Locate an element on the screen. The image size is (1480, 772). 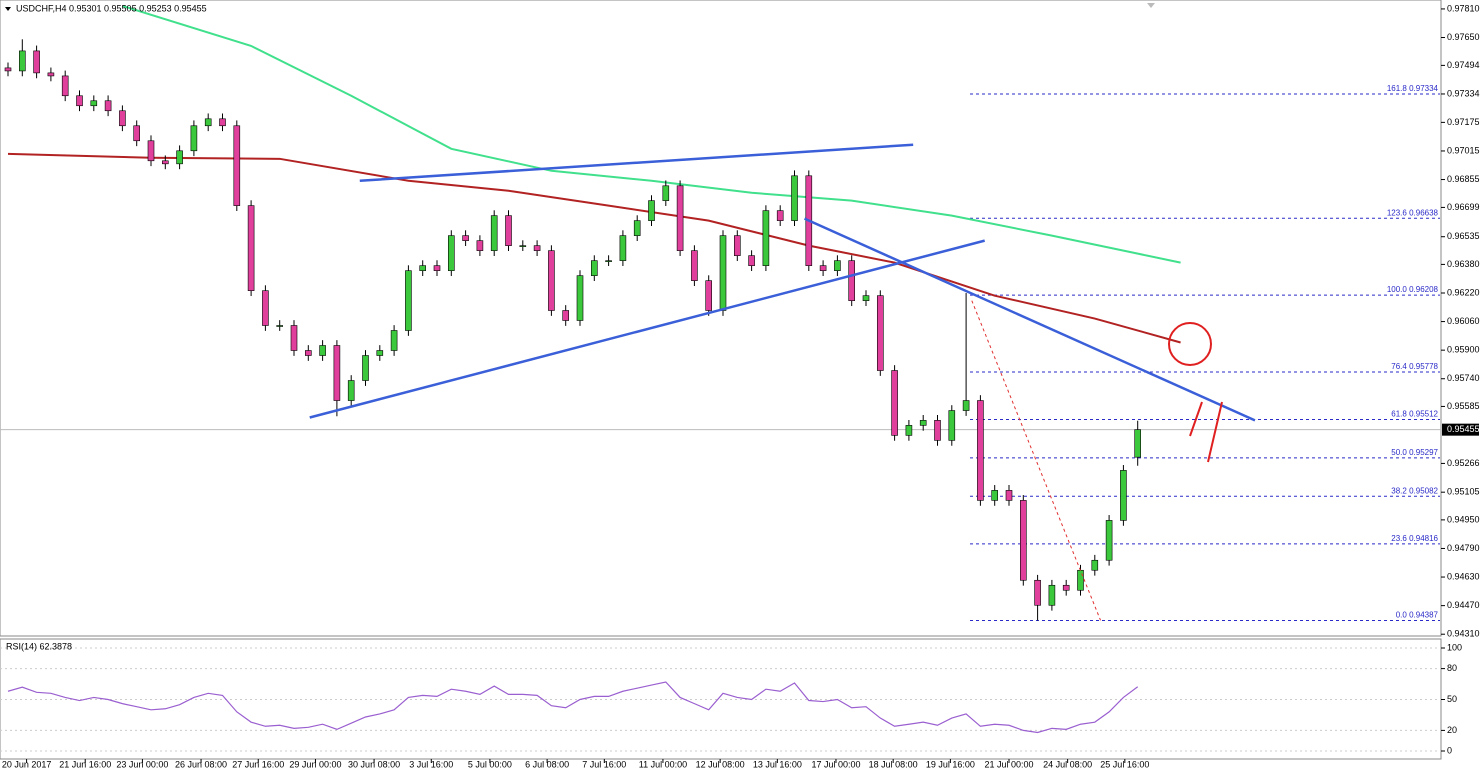
y-tick-label: 0.94790 is located at coordinates (1463, 548).